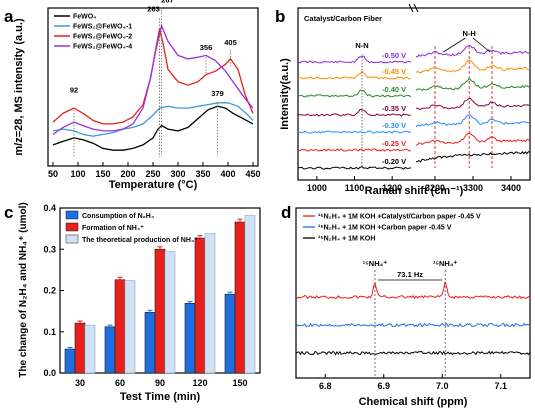  What do you see at coordinates (394, 108) in the screenshot?
I see `panel-b-voltage-label: -0.35 V` at bounding box center [394, 108].